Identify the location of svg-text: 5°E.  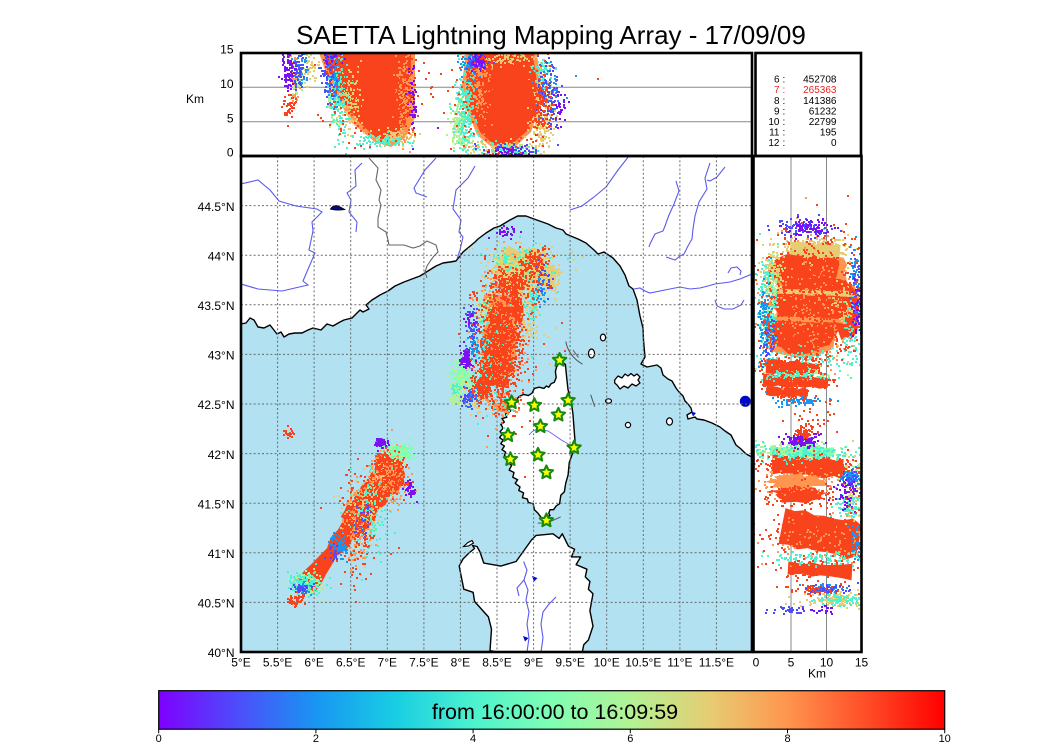
(240, 663).